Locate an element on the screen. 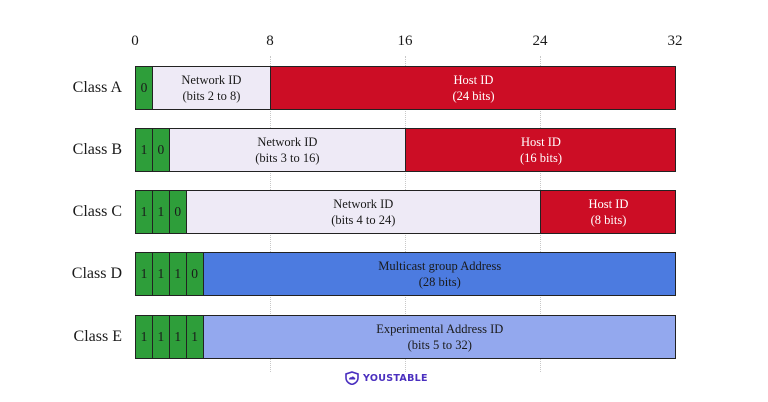 This screenshot has width=768, height=402. segment-subtitle: (8 bits) is located at coordinates (608, 220).